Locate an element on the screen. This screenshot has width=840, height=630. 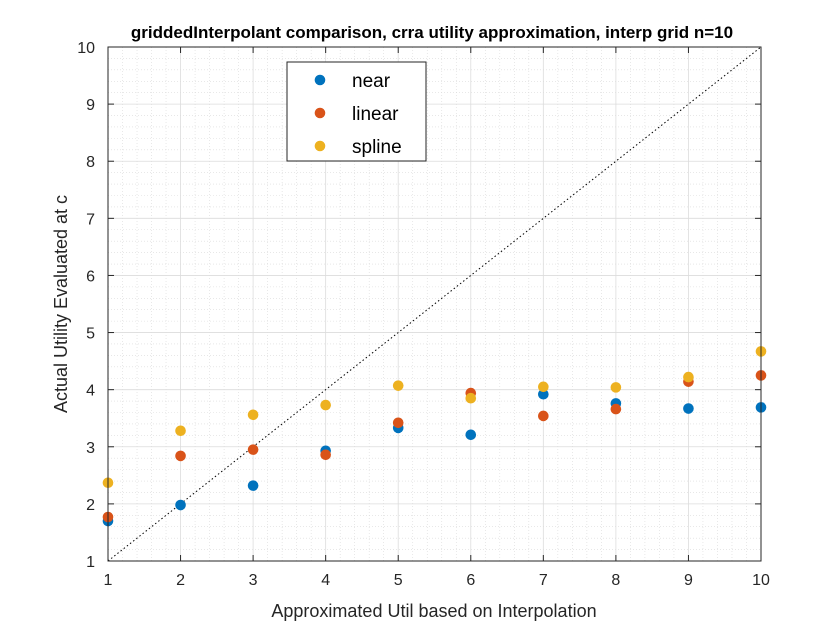
legend-marker-linear is located at coordinates (320, 113).